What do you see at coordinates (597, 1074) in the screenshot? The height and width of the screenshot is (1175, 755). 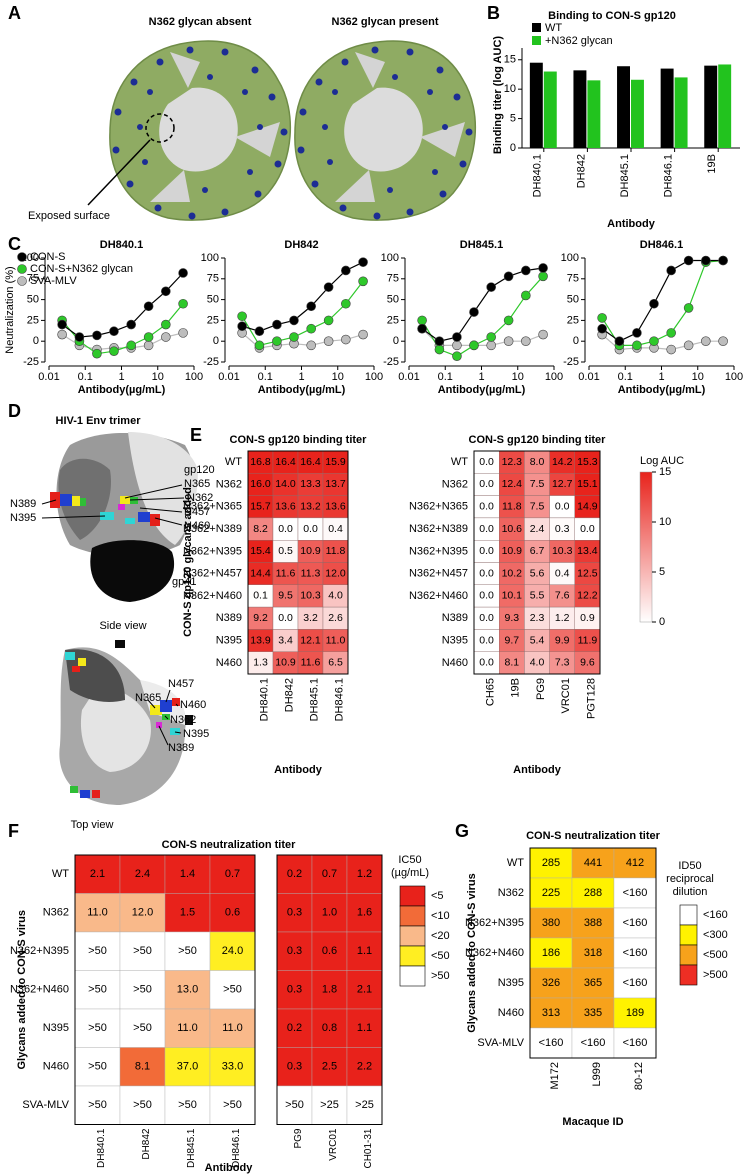 I see `column-label: L999` at bounding box center [597, 1074].